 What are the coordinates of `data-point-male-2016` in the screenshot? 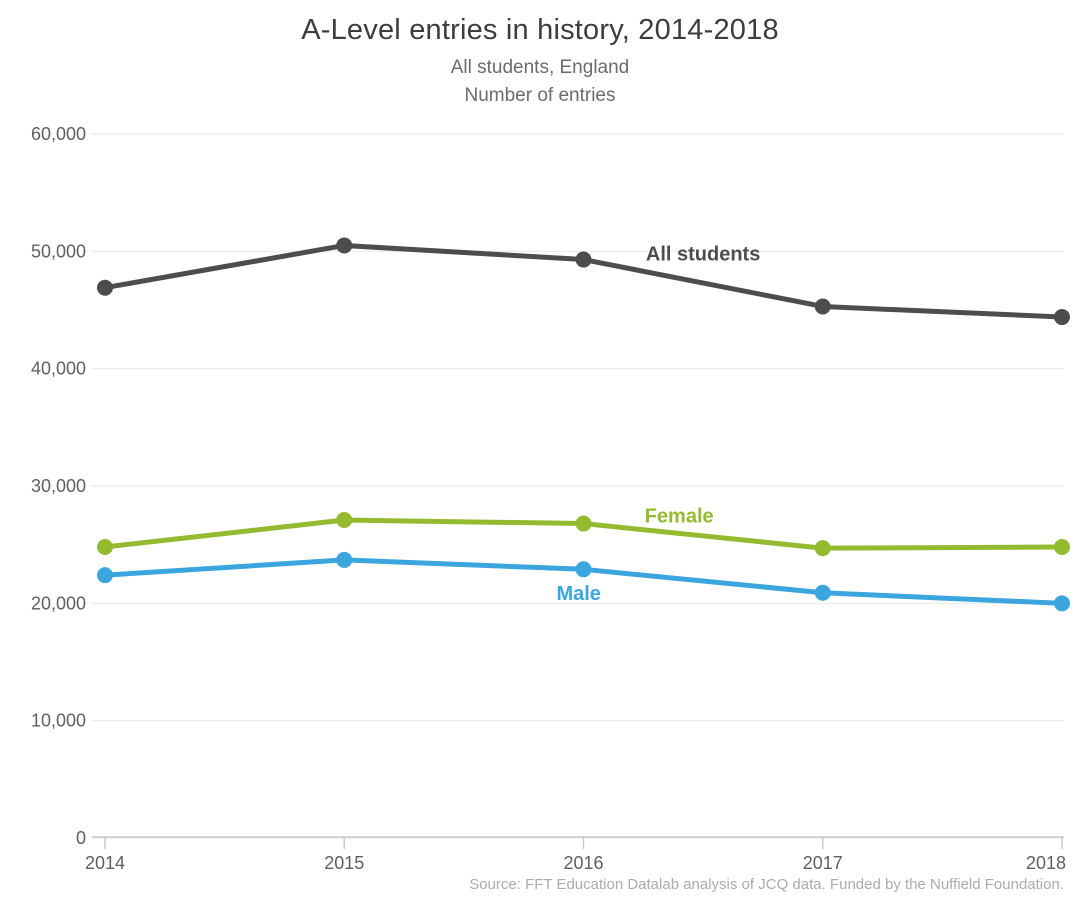 It's located at (583, 569).